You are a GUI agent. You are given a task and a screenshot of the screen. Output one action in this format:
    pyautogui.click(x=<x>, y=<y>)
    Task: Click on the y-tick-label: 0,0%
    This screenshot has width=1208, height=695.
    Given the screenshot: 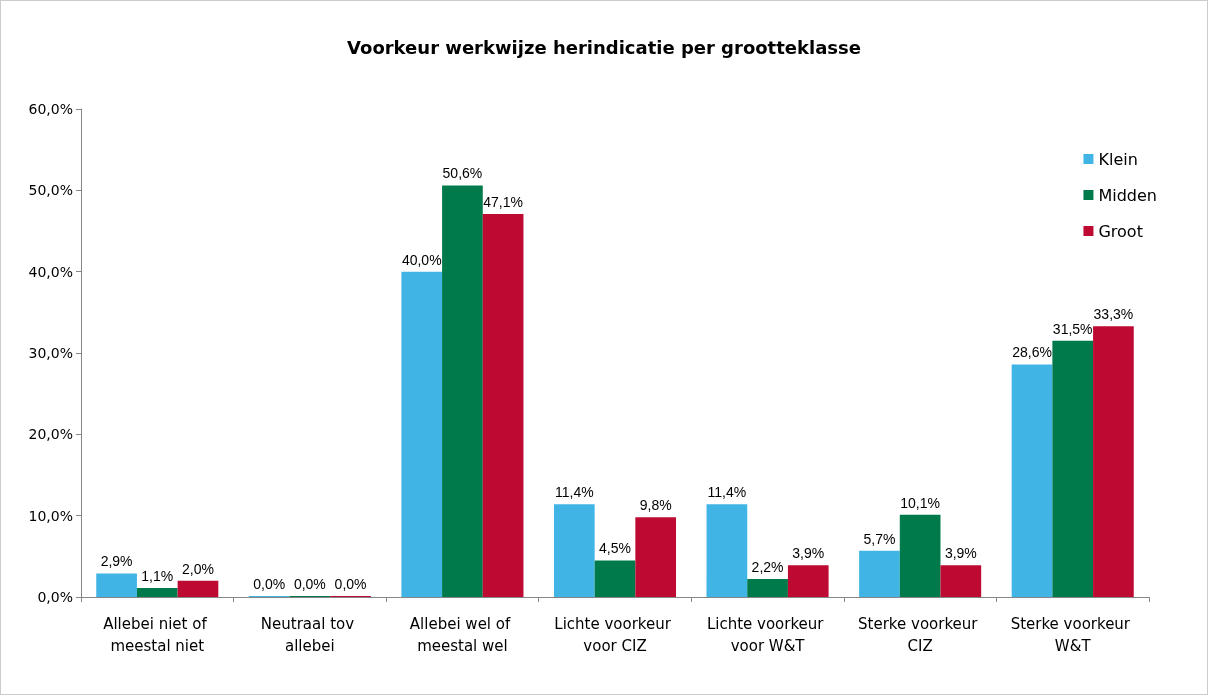 What is the action you would take?
    pyautogui.click(x=55, y=597)
    